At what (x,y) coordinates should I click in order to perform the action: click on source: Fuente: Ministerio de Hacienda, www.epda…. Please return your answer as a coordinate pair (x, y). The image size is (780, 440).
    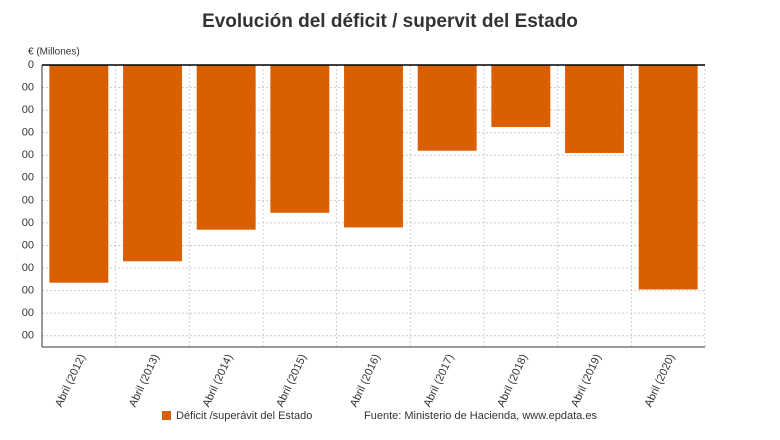
    Looking at the image, I should click on (480, 416).